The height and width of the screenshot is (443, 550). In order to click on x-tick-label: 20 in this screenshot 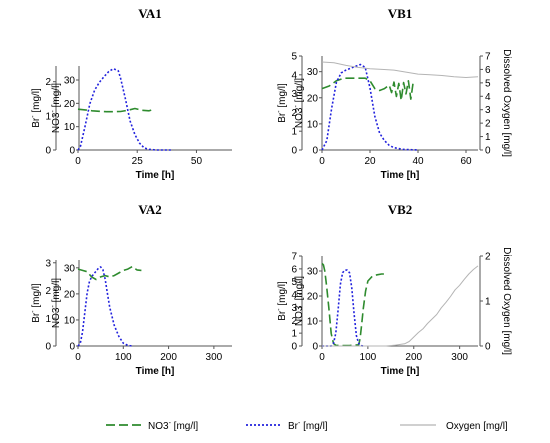, I will do `click(370, 161)`.